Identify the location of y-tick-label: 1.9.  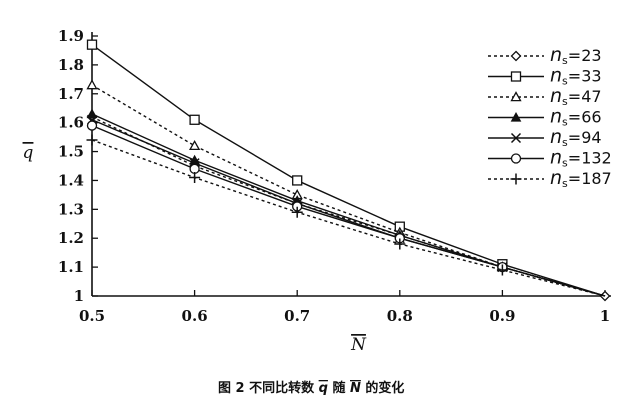
(71, 36).